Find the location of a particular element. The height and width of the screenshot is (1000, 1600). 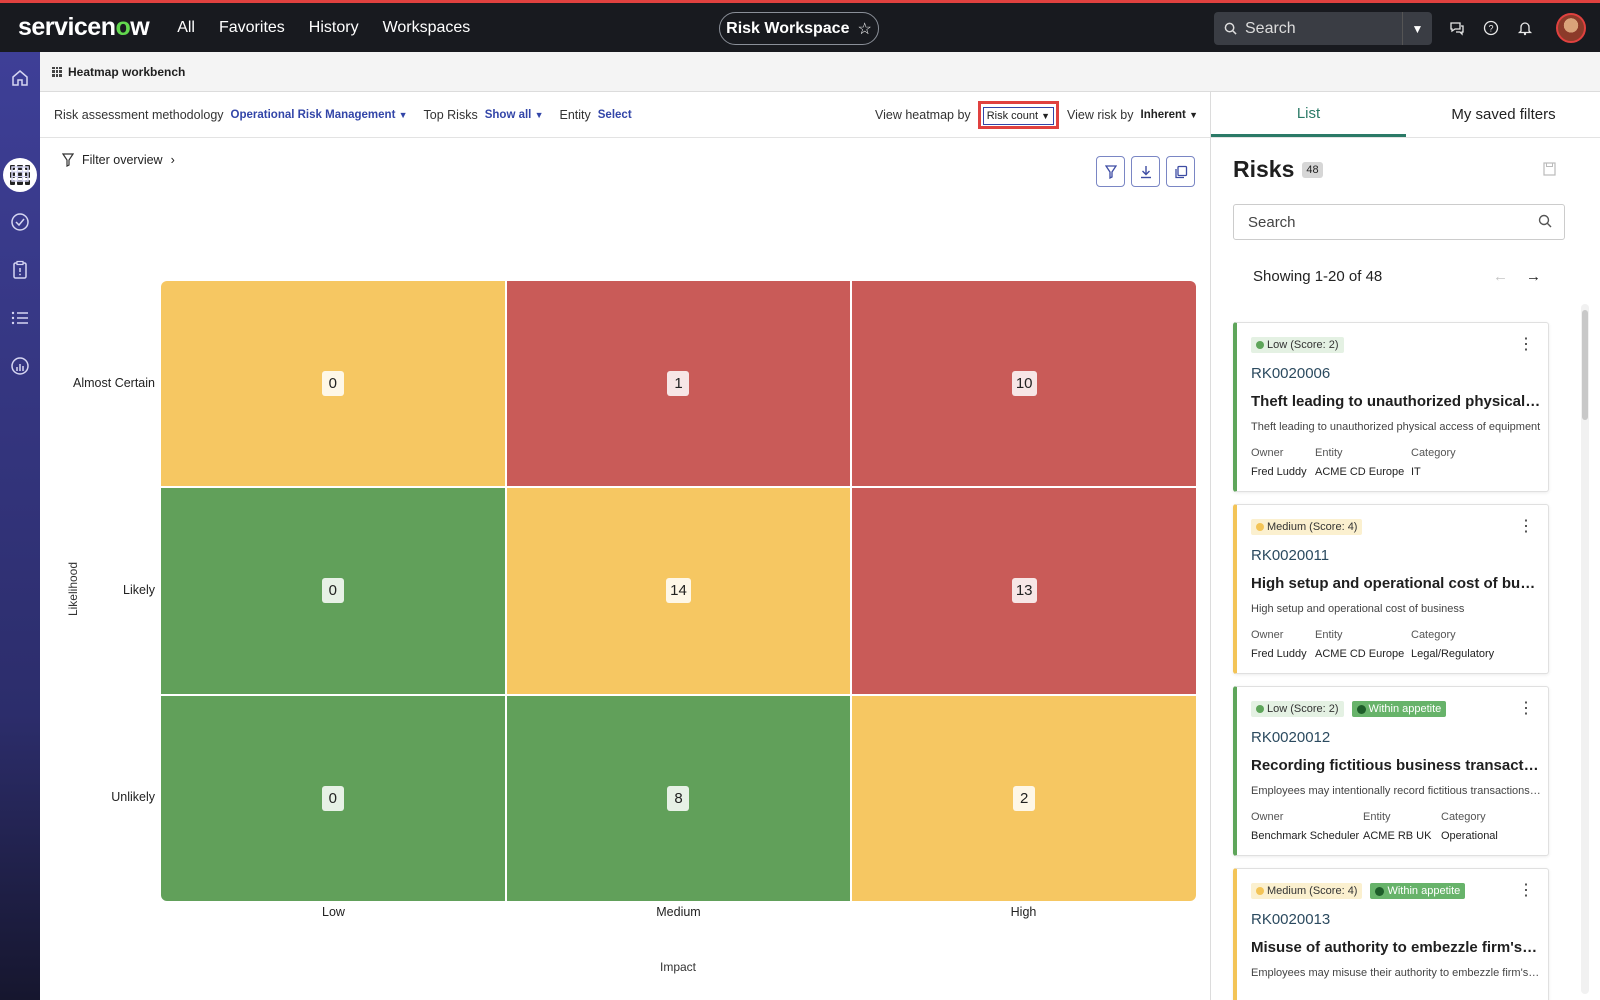

table-icon is located at coordinates (20, 174).